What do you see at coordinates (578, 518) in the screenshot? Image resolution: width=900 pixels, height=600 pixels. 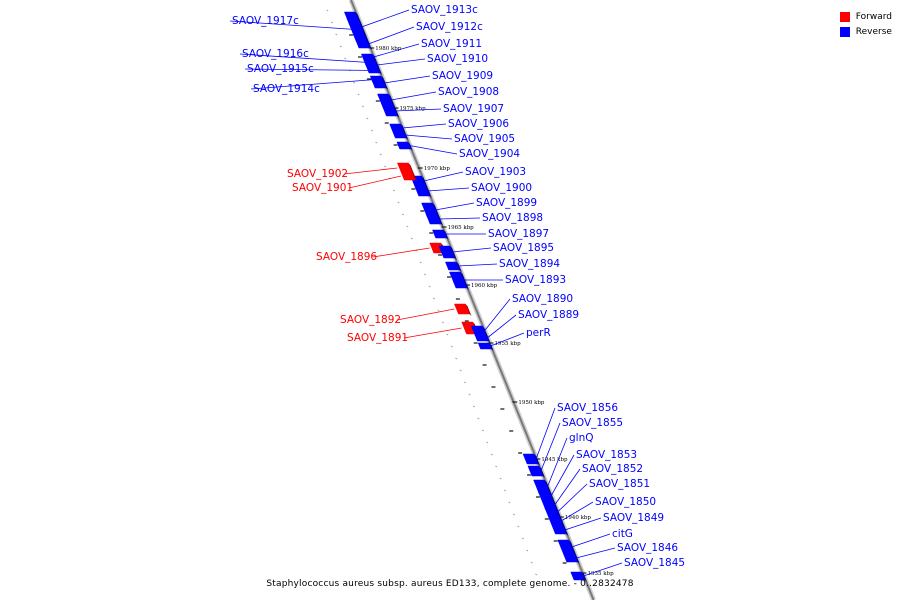 I see `kbp-label: 1940 kbp` at bounding box center [578, 518].